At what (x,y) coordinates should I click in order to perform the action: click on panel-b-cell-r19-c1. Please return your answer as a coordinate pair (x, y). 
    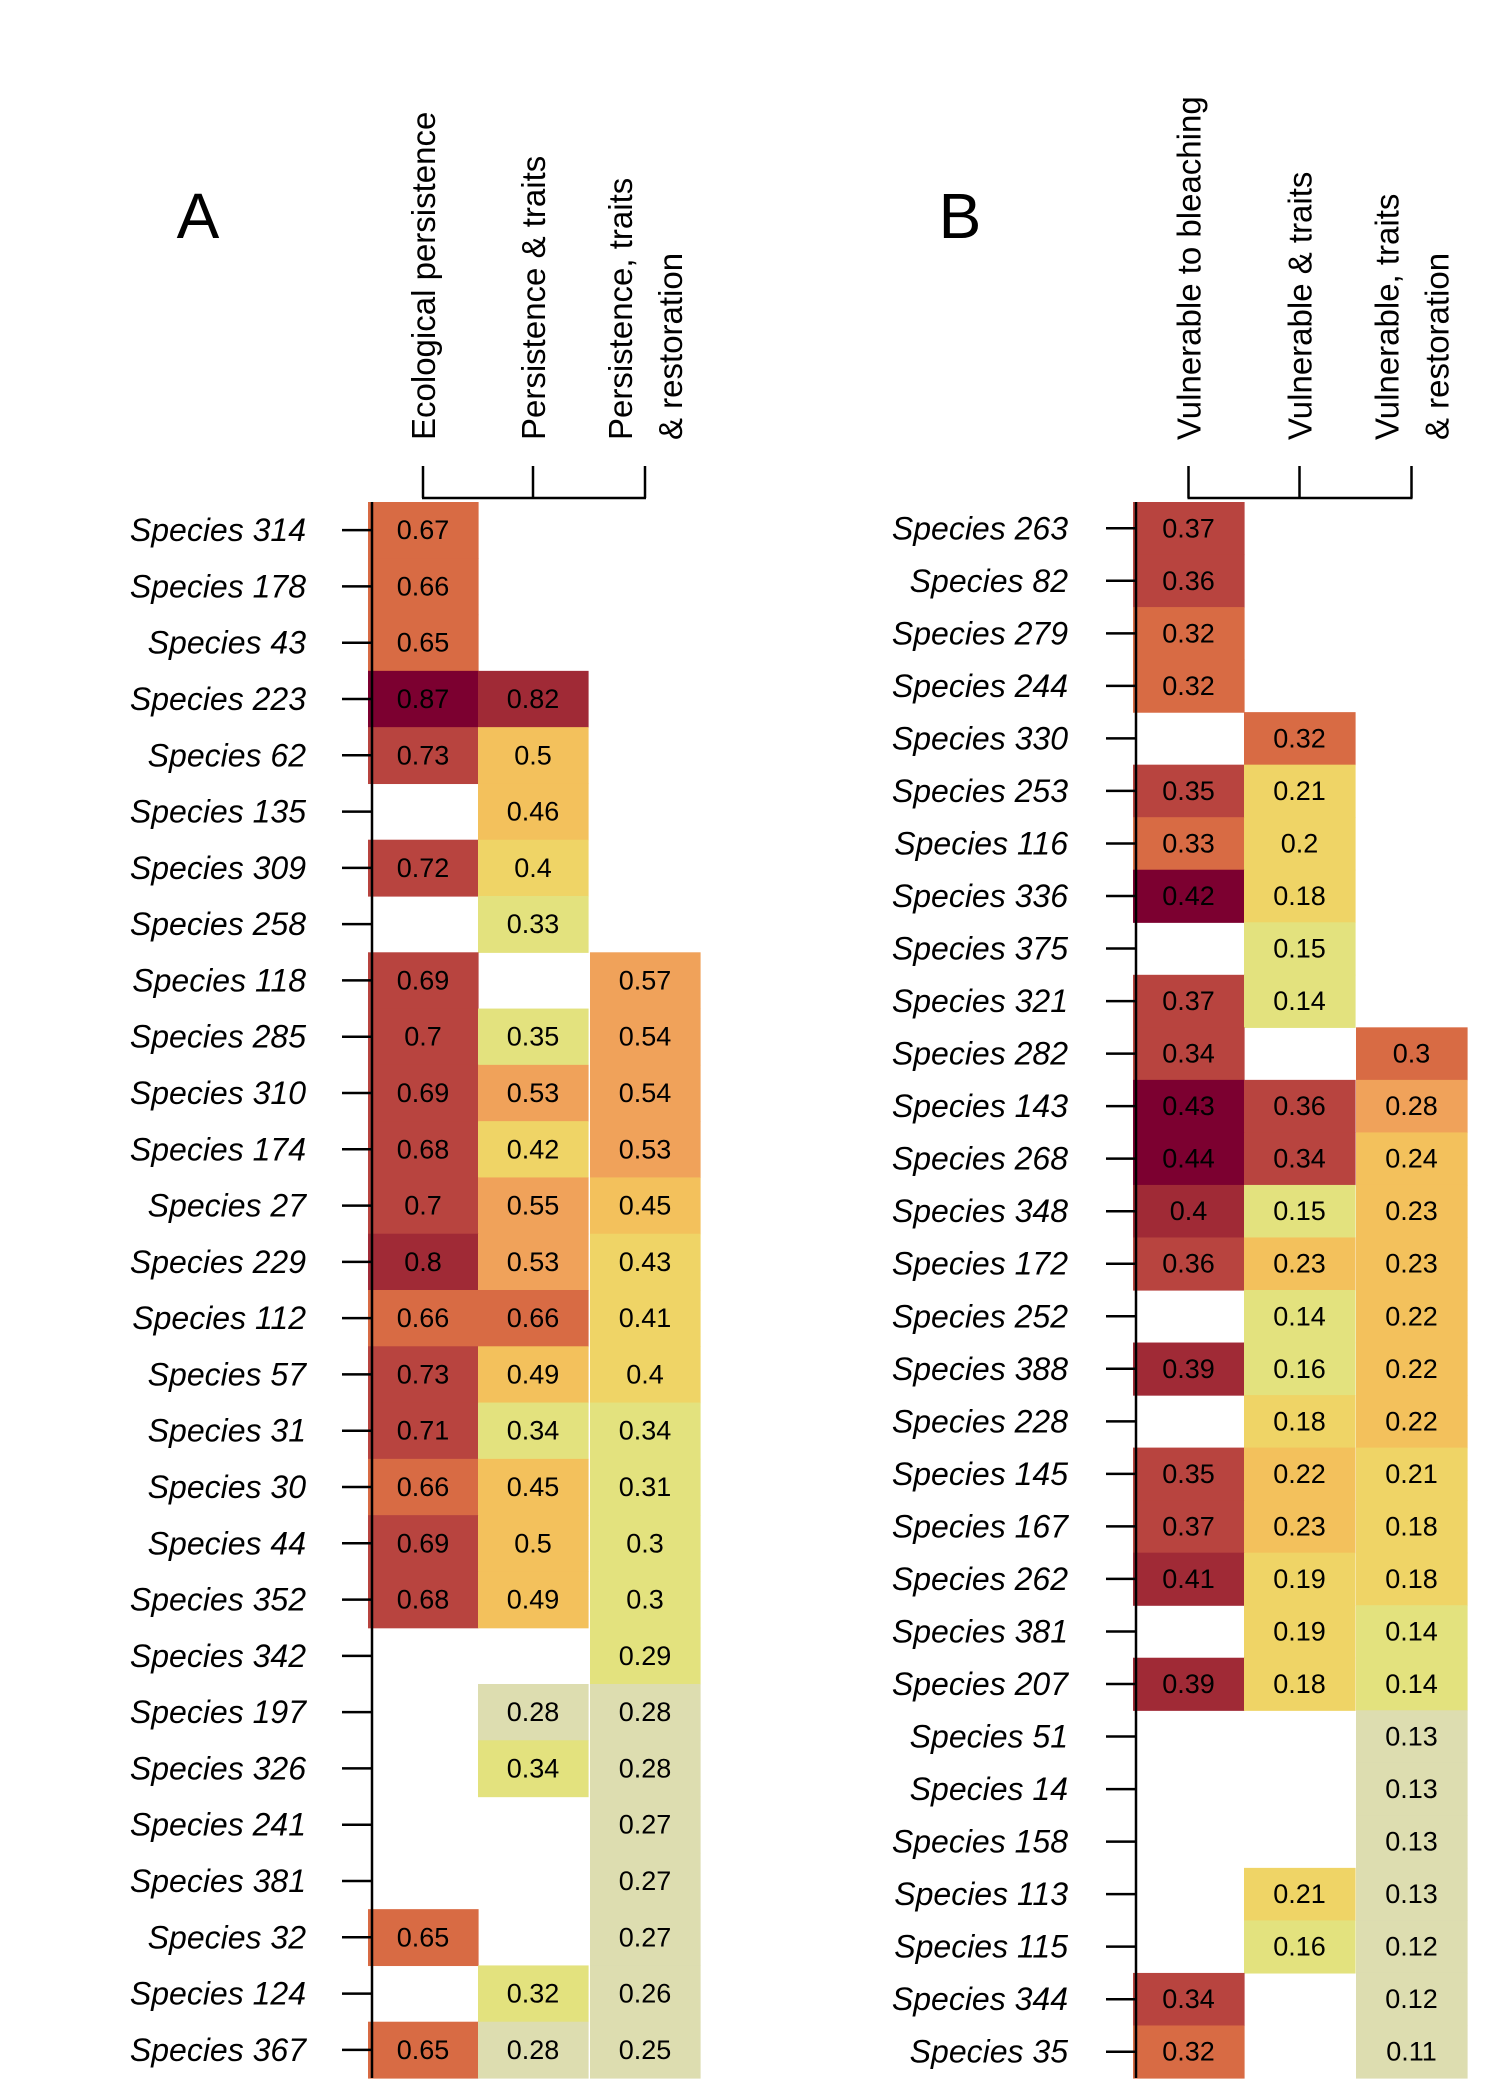
    Looking at the image, I should click on (1189, 1474).